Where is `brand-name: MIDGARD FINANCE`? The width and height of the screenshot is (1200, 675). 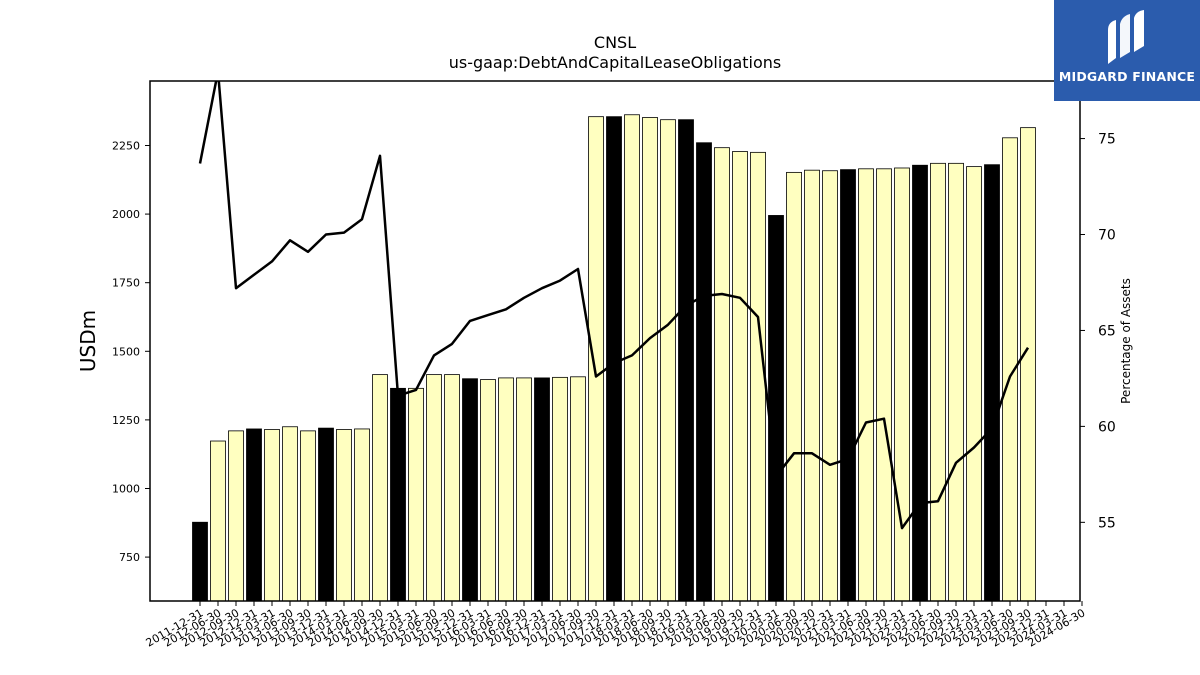 brand-name: MIDGARD FINANCE is located at coordinates (1127, 76).